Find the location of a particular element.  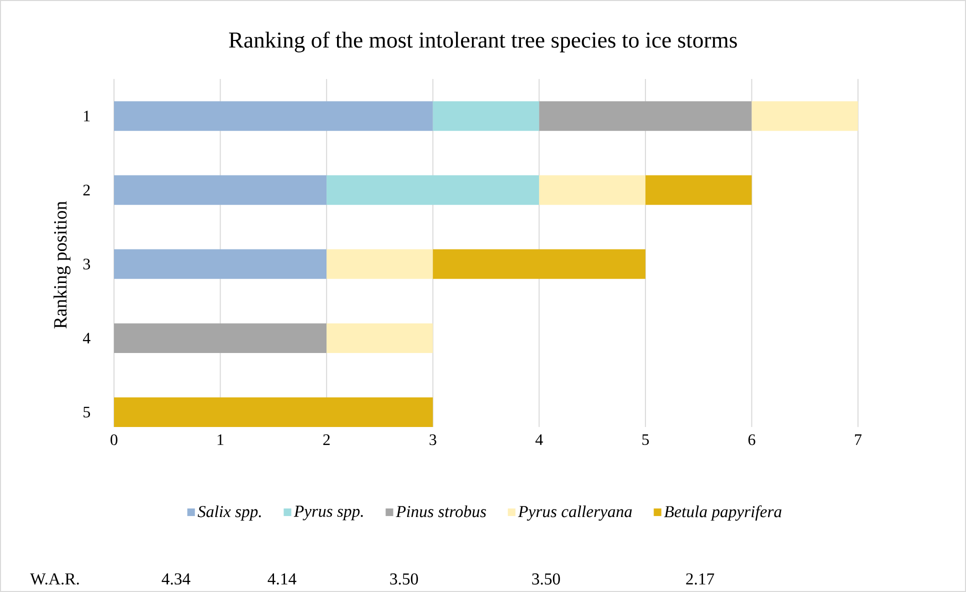

legend-label: Salix spp. is located at coordinates (229, 513).